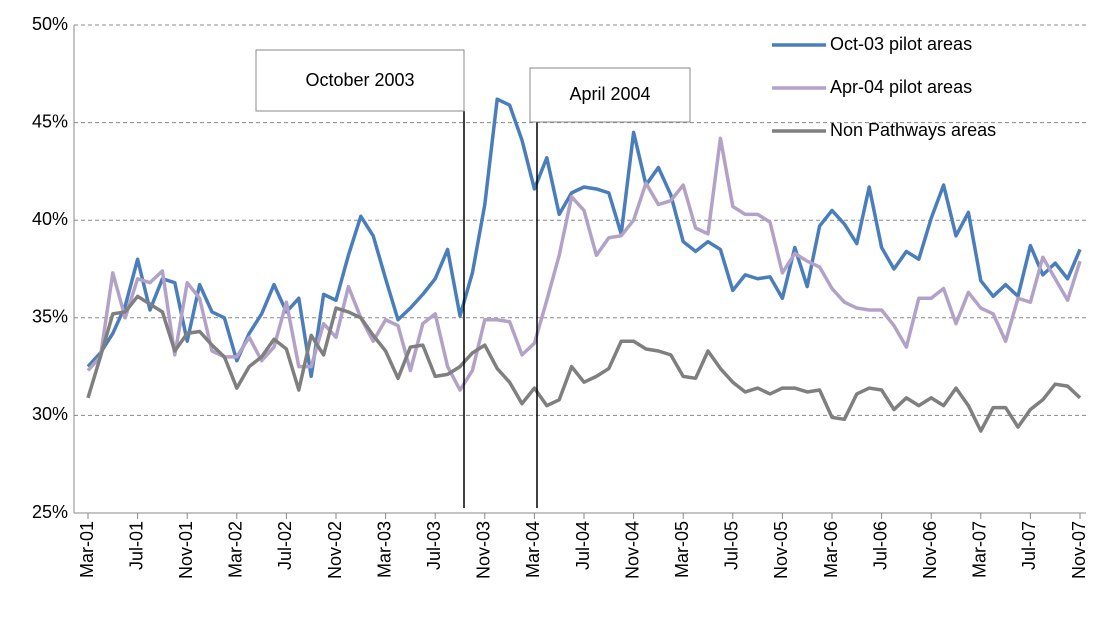 This screenshot has height=621, width=1096. Describe the element at coordinates (50, 512) in the screenshot. I see `y-tick-label: 25%` at that location.